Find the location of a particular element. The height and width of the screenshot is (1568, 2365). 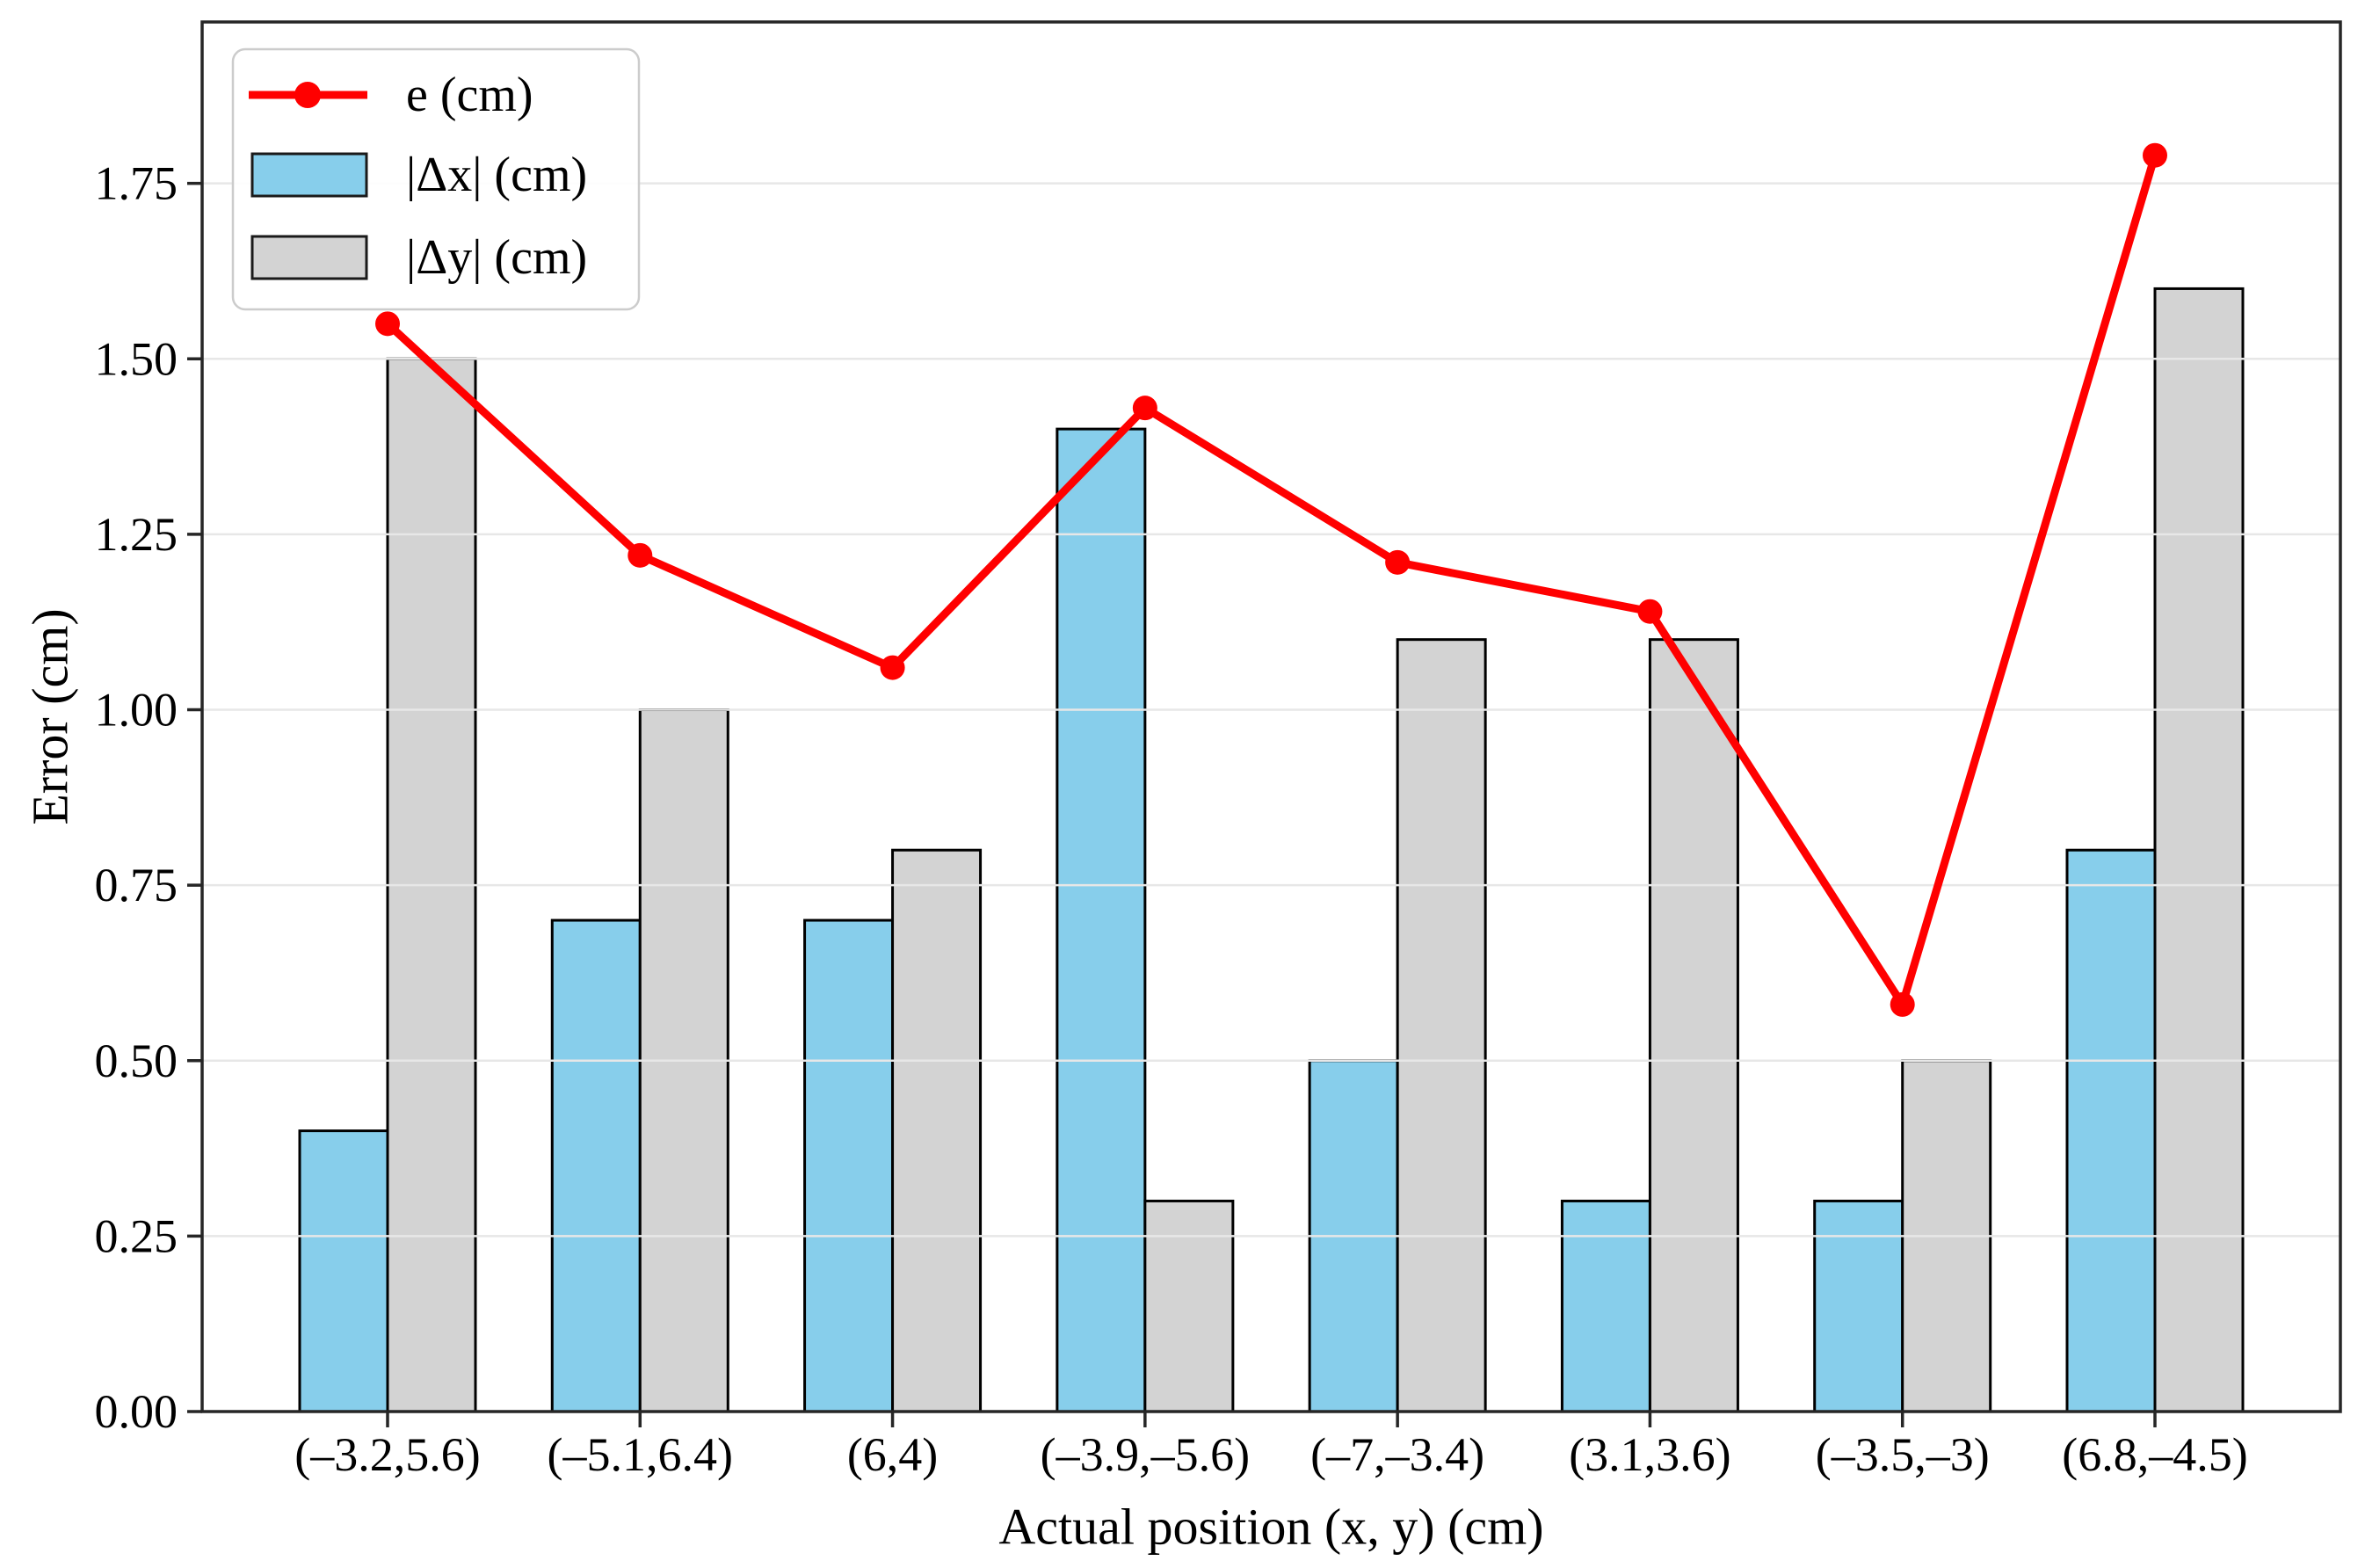

x-tick-label-1: (–5.1,6.4) is located at coordinates (640, 1454).